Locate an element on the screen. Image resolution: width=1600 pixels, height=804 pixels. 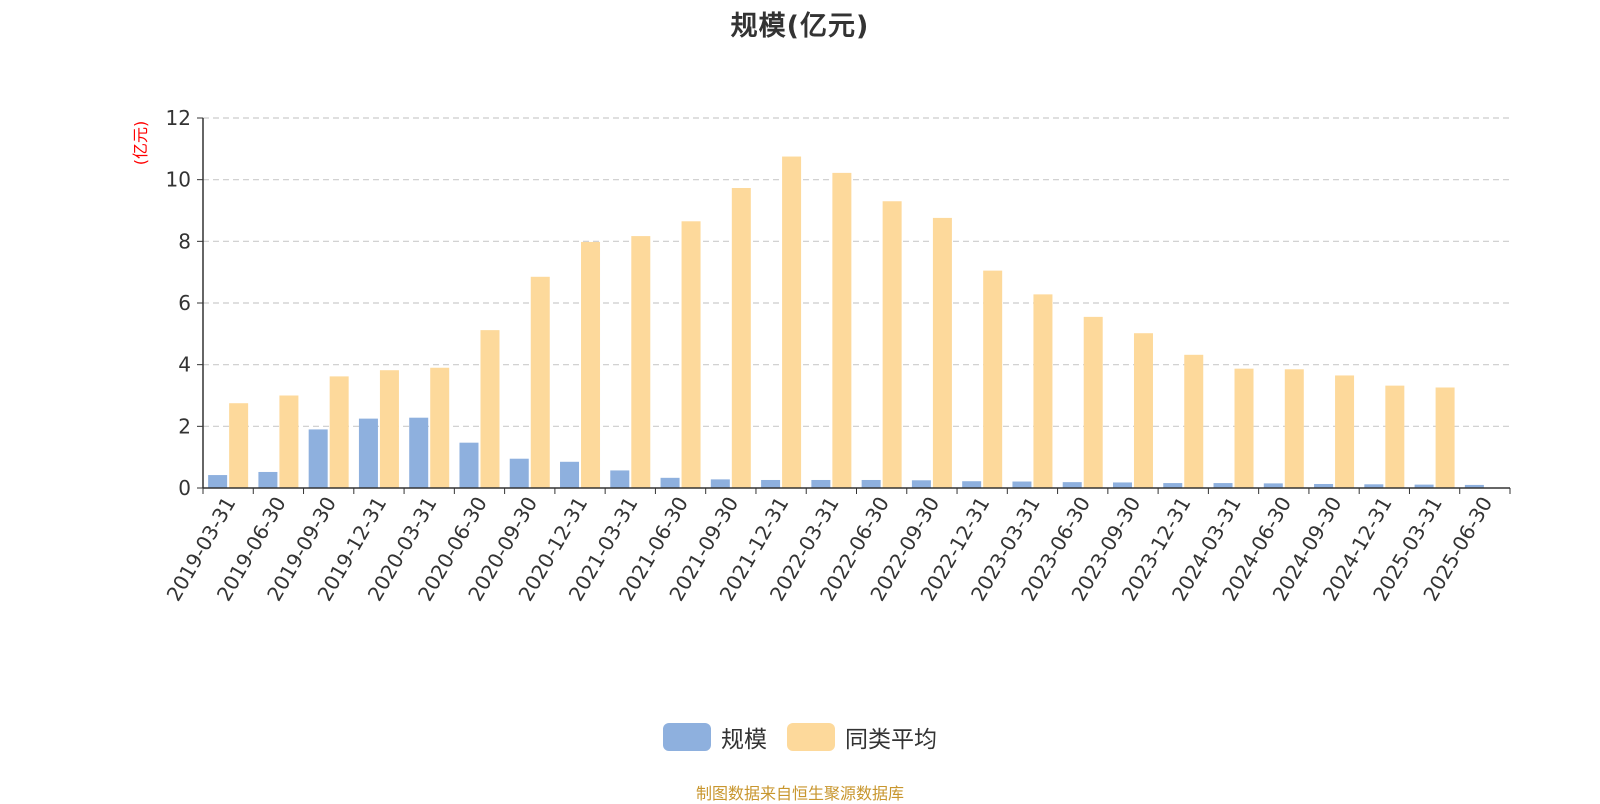
y-axis-label: (亿元) is located at coordinates (140, 143).